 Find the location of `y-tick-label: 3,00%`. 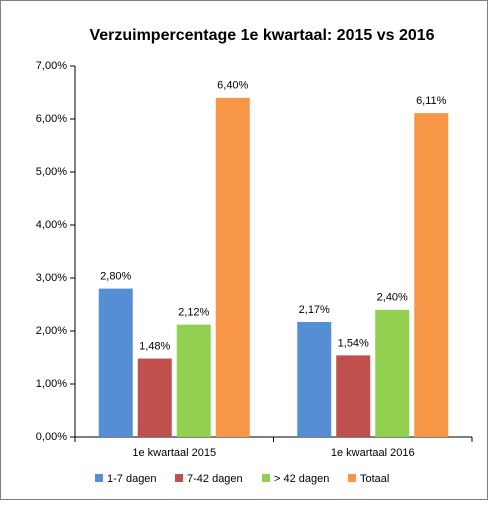

y-tick-label: 3,00% is located at coordinates (51, 278).